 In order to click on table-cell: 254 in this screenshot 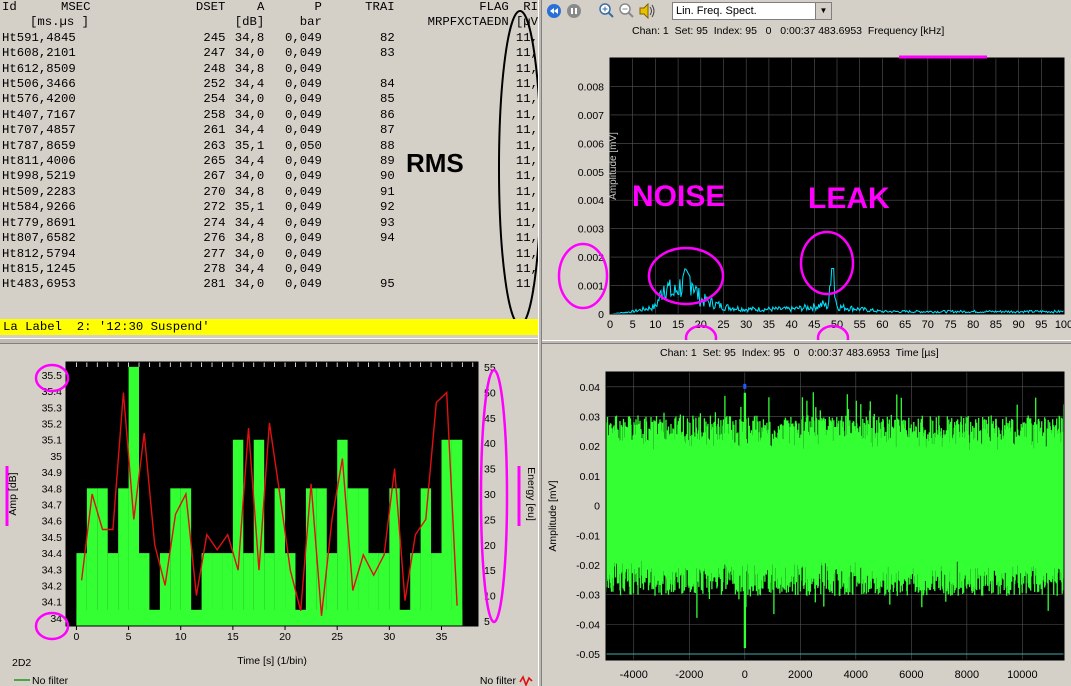, I will do `click(214, 99)`.